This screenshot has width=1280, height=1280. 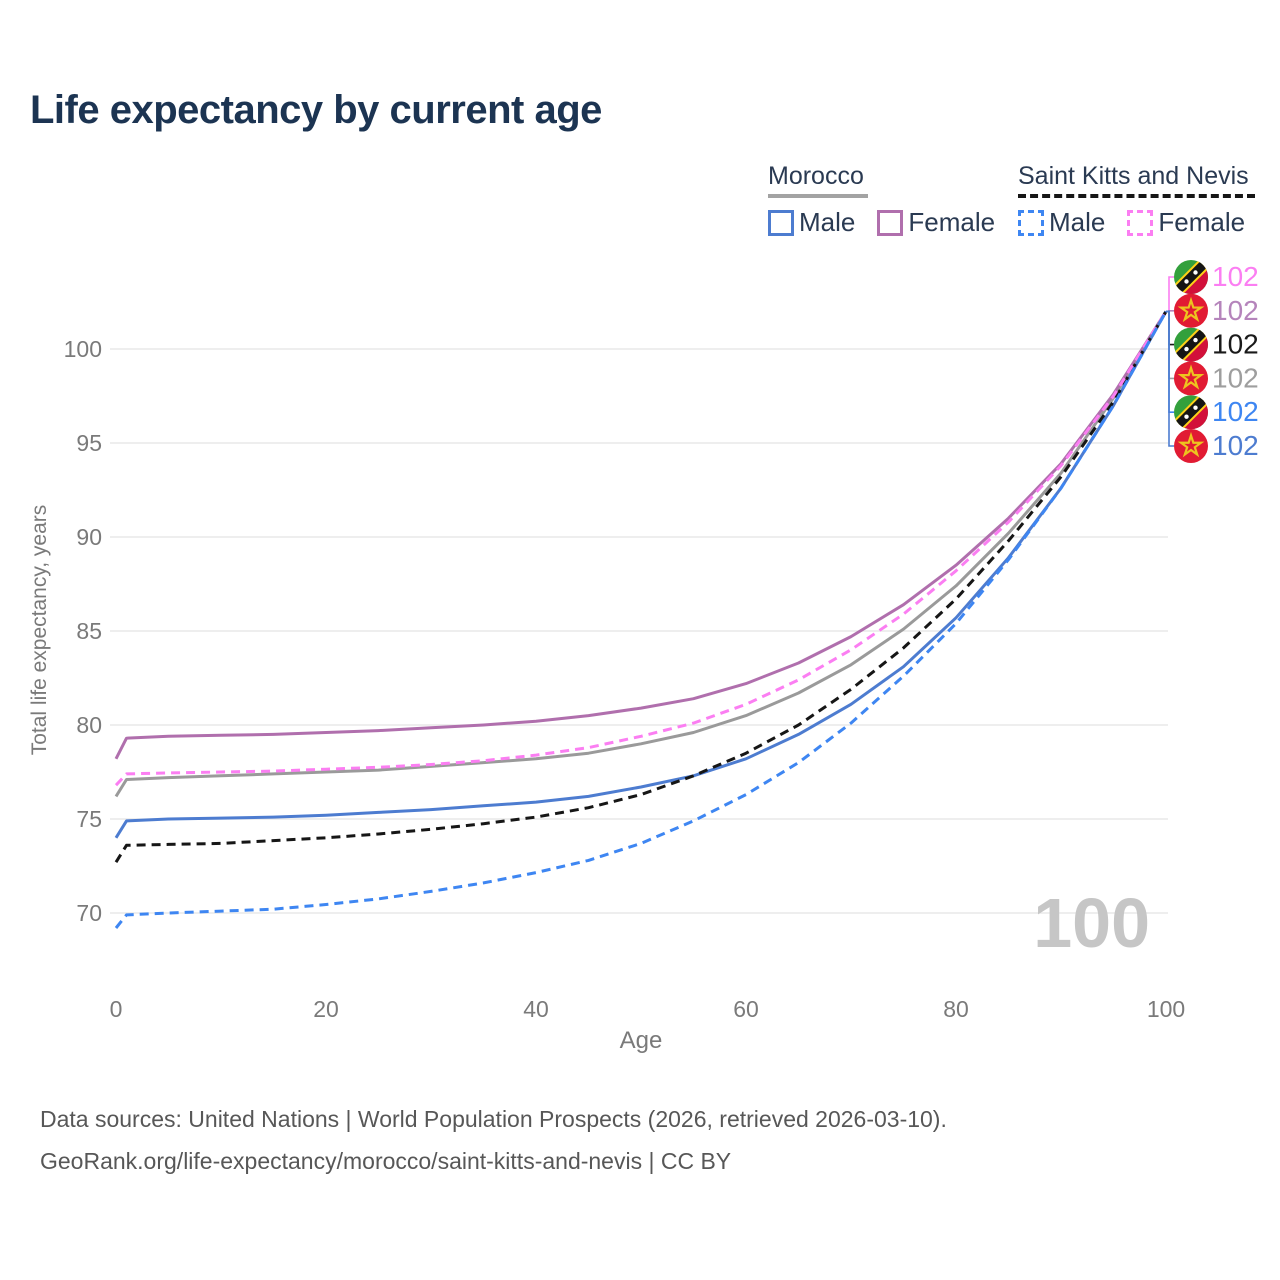 What do you see at coordinates (1202, 222) in the screenshot?
I see `legend-label-skn-female: Female` at bounding box center [1202, 222].